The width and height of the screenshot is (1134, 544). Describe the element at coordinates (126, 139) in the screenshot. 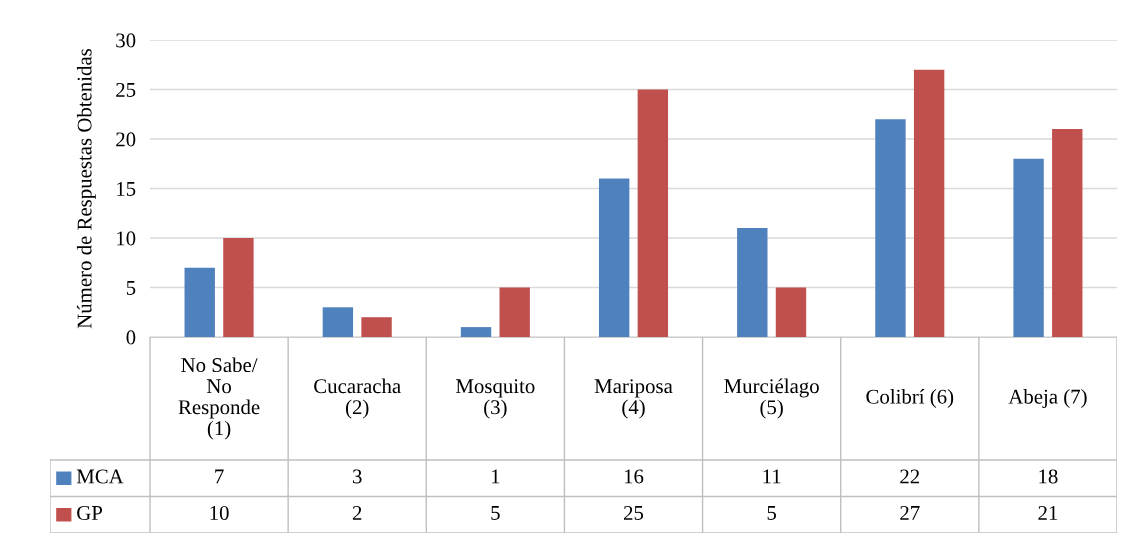

I see `y-tick-label: 20` at that location.